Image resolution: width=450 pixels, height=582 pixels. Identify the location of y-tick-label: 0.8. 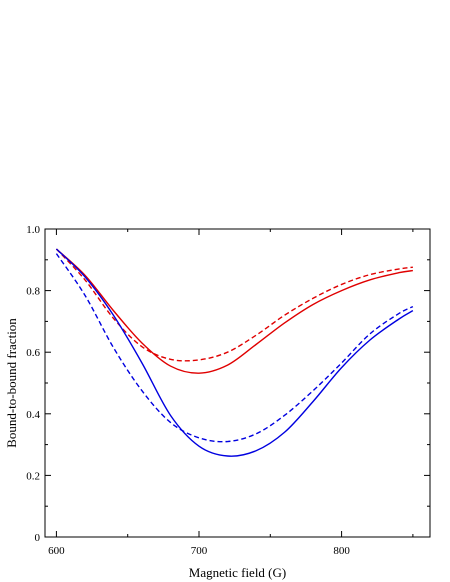
(33, 292).